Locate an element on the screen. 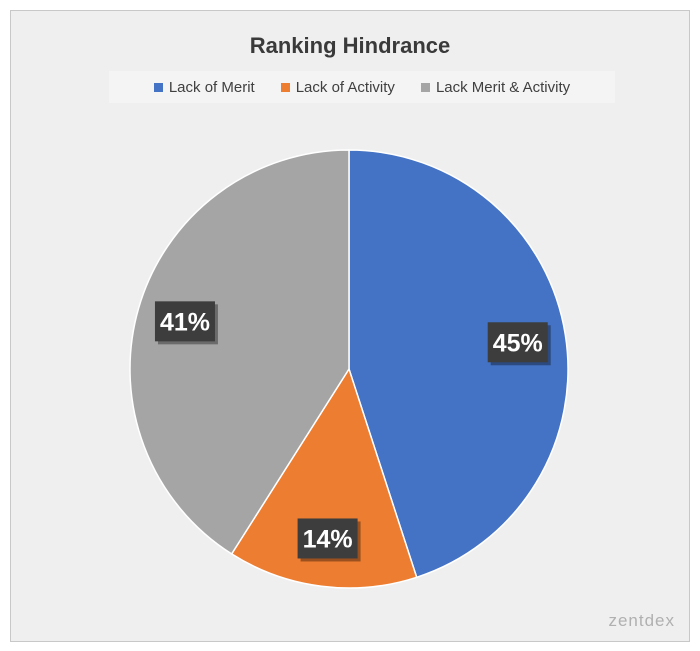  svg-text: 14% is located at coordinates (328, 539).